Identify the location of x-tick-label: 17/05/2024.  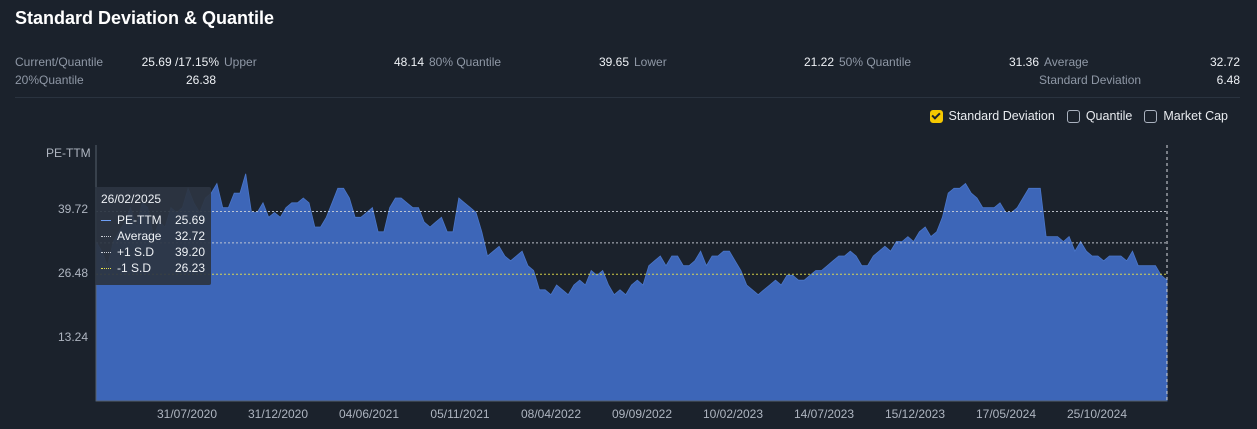
(1006, 414).